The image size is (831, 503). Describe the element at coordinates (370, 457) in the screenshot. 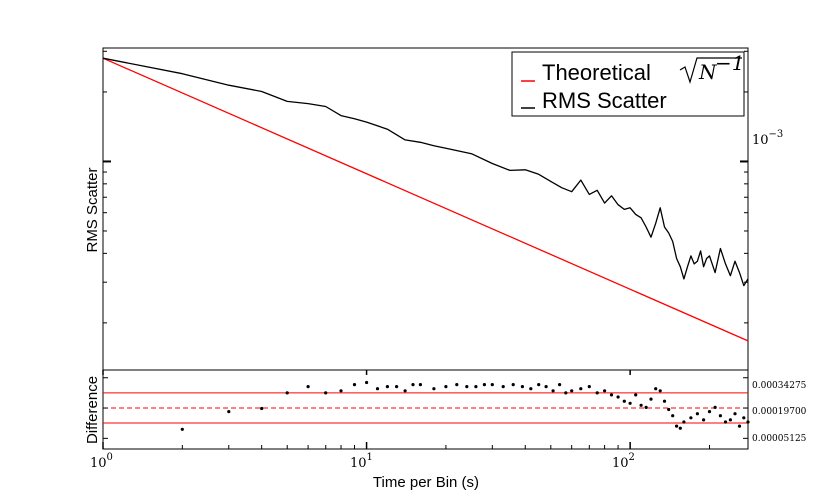

I see `x-tick-exponent: 1` at that location.